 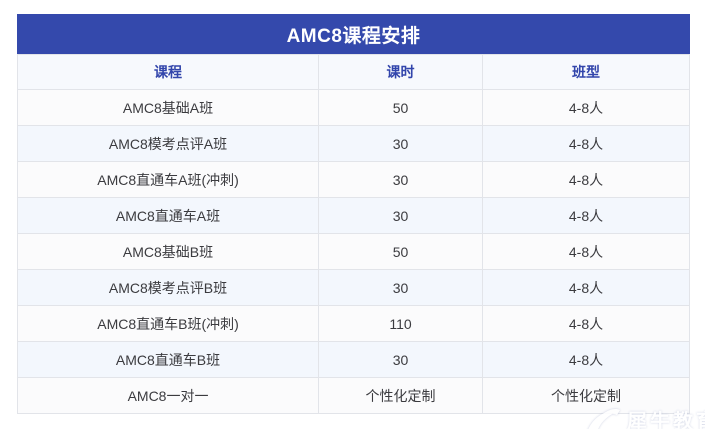 I want to click on table-row: AMC8基础B班 50 4-8人, so click(x=353, y=251).